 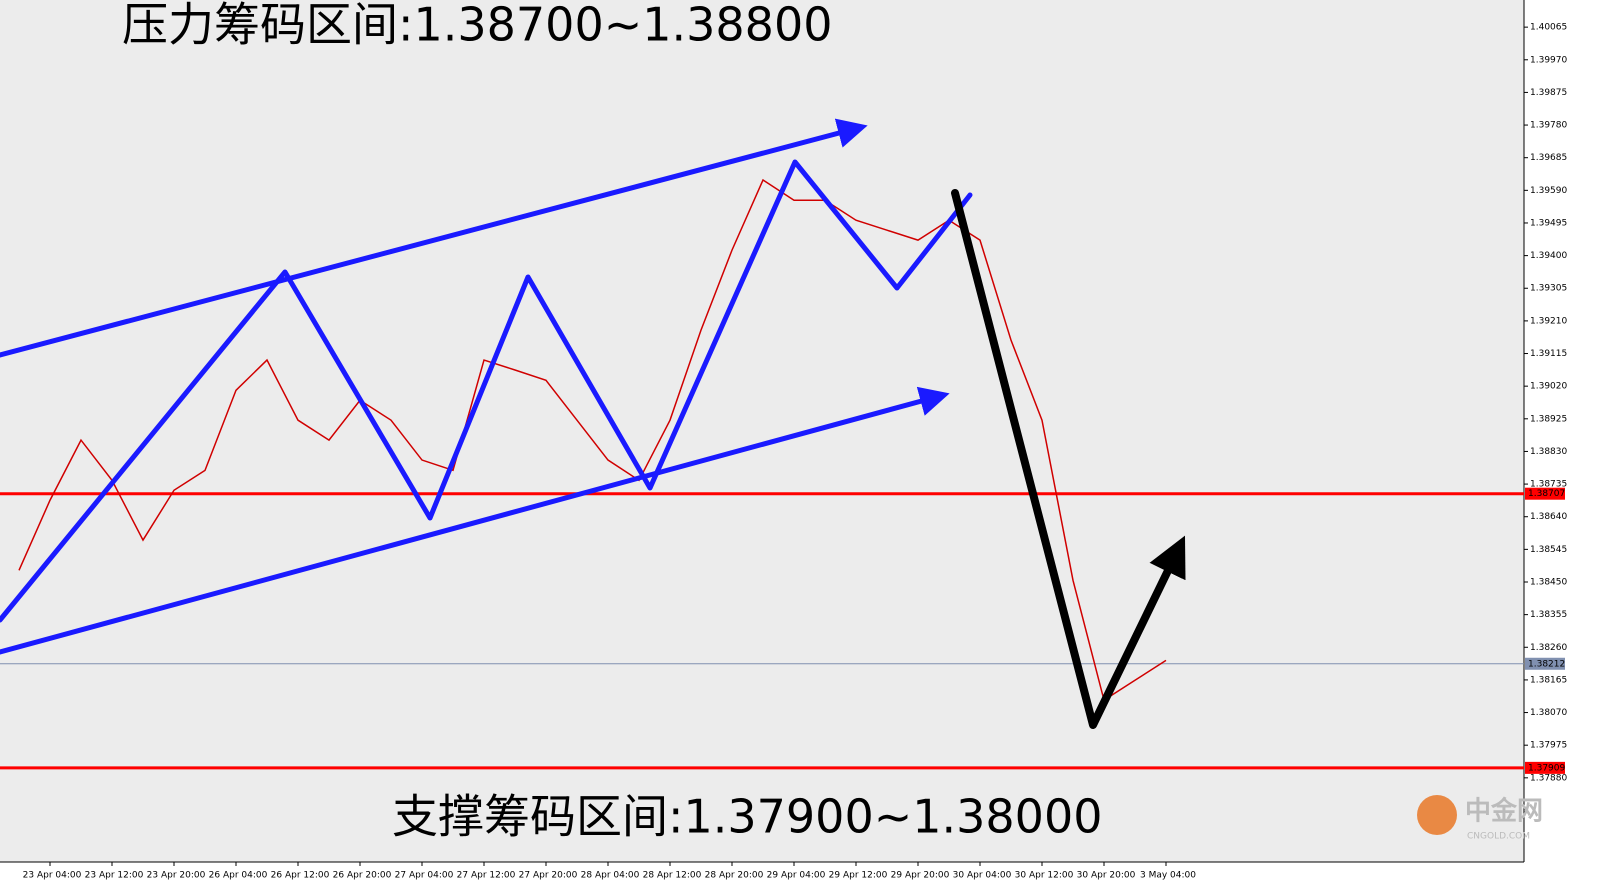 I want to click on y-tick-label: 1.38355, so click(x=1548, y=615).